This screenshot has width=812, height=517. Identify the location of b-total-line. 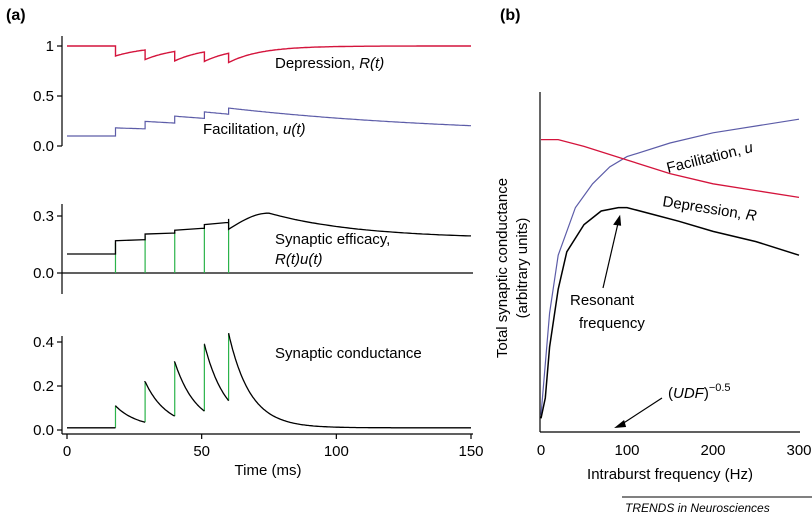
(670, 312).